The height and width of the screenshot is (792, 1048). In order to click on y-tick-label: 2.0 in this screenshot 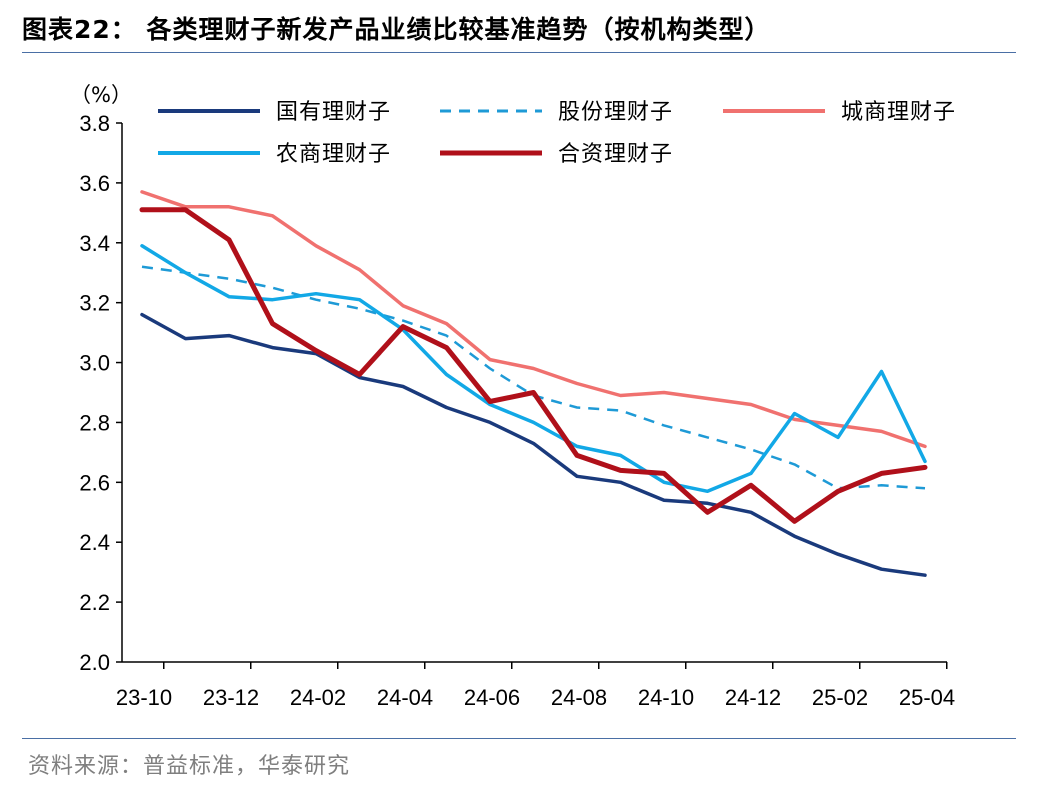, I will do `click(94, 662)`.